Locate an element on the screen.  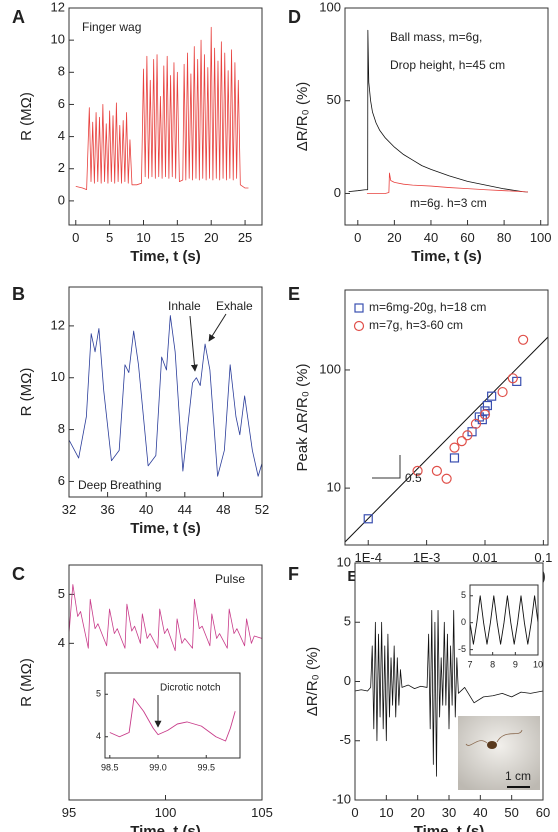
y-tick-label: 2 is located at coordinates (61, 167).